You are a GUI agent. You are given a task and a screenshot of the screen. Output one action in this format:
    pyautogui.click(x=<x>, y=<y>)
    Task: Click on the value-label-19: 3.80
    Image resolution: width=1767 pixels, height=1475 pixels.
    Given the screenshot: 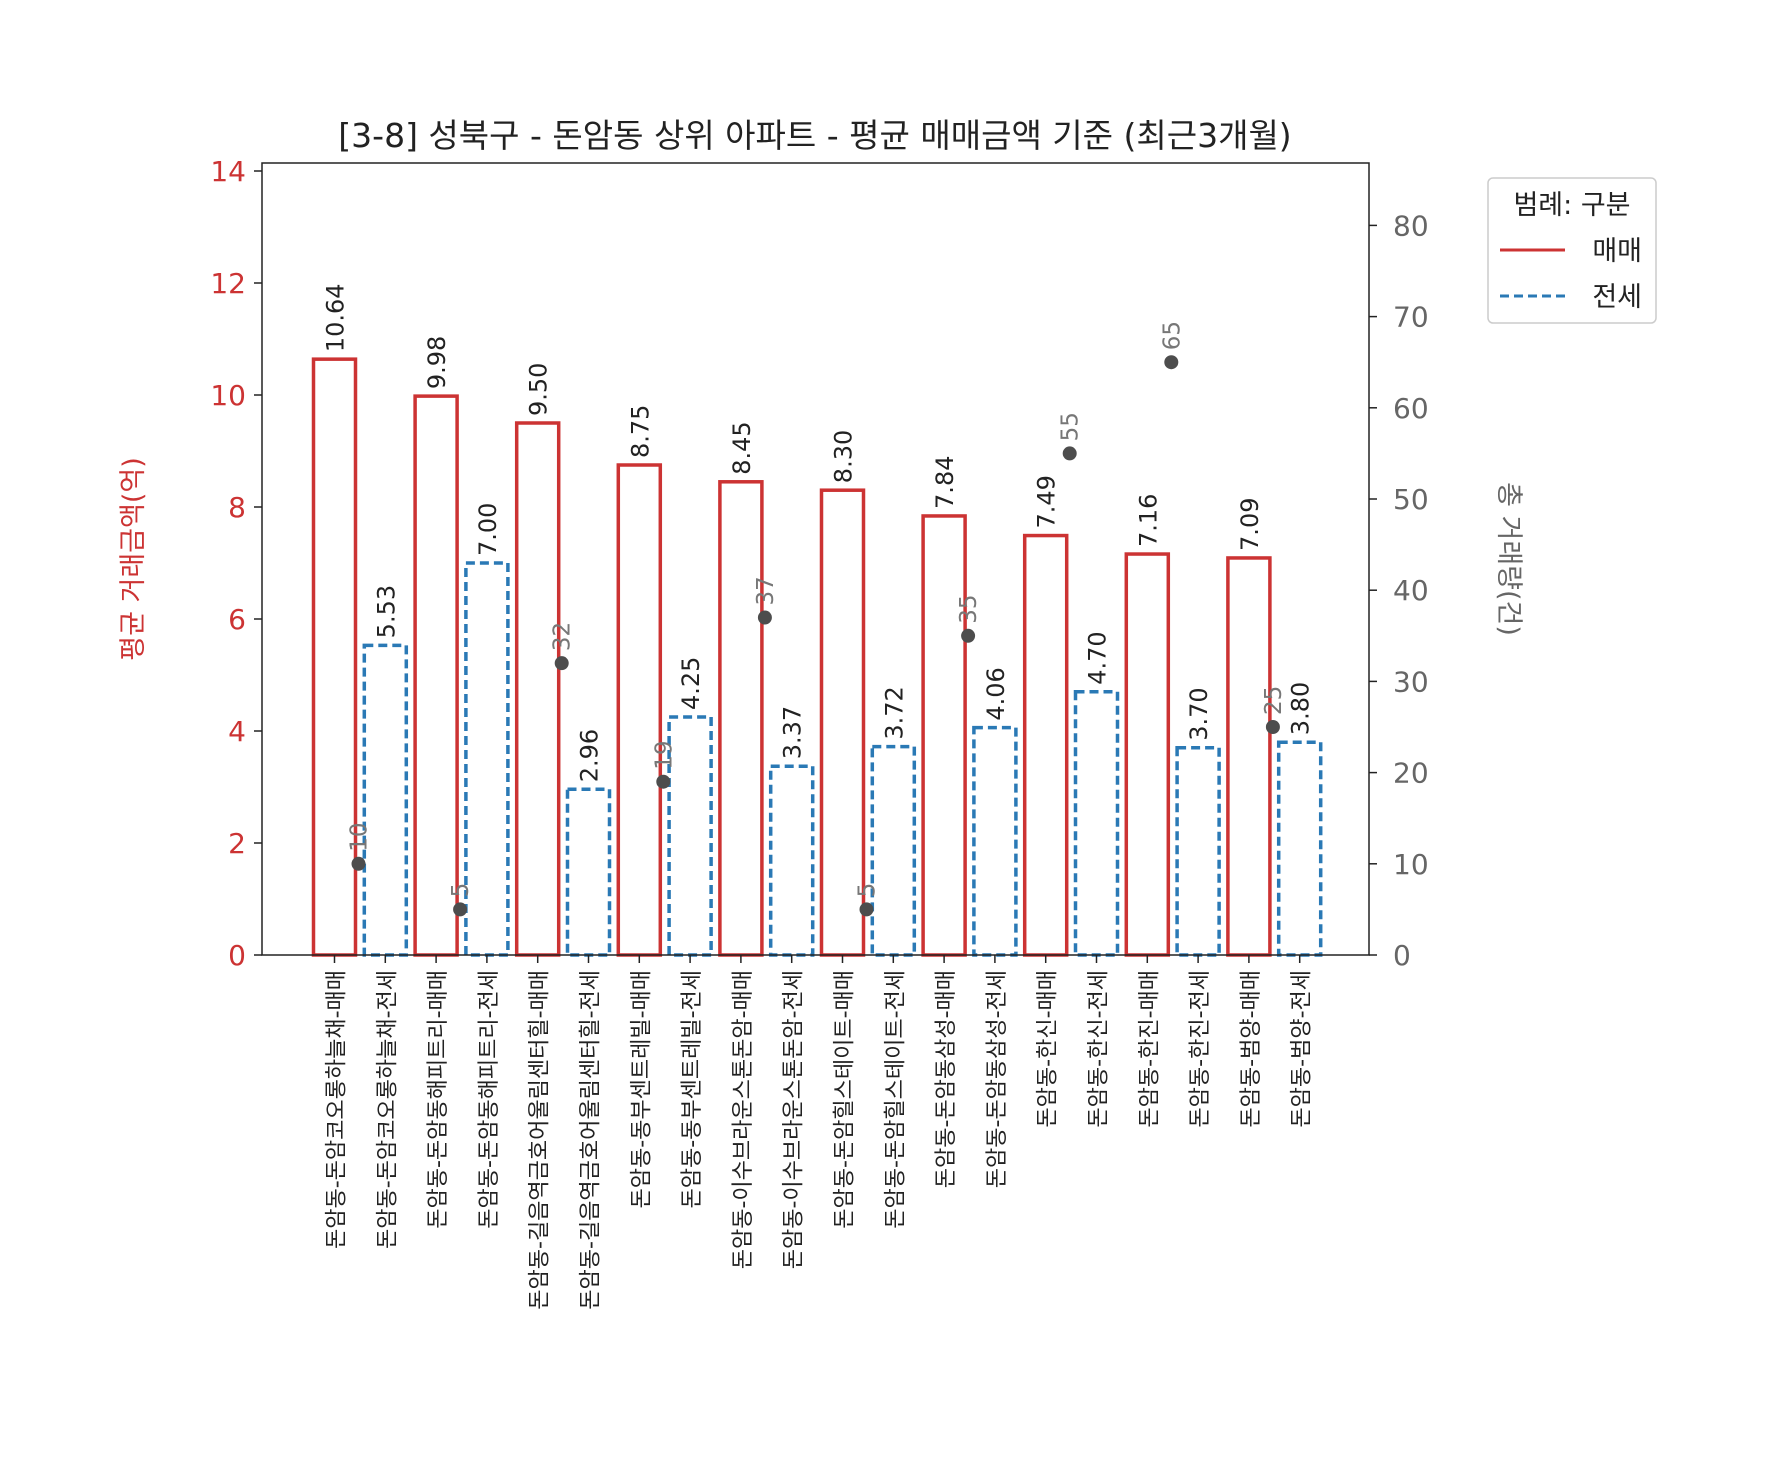 What is the action you would take?
    pyautogui.click(x=1301, y=708)
    